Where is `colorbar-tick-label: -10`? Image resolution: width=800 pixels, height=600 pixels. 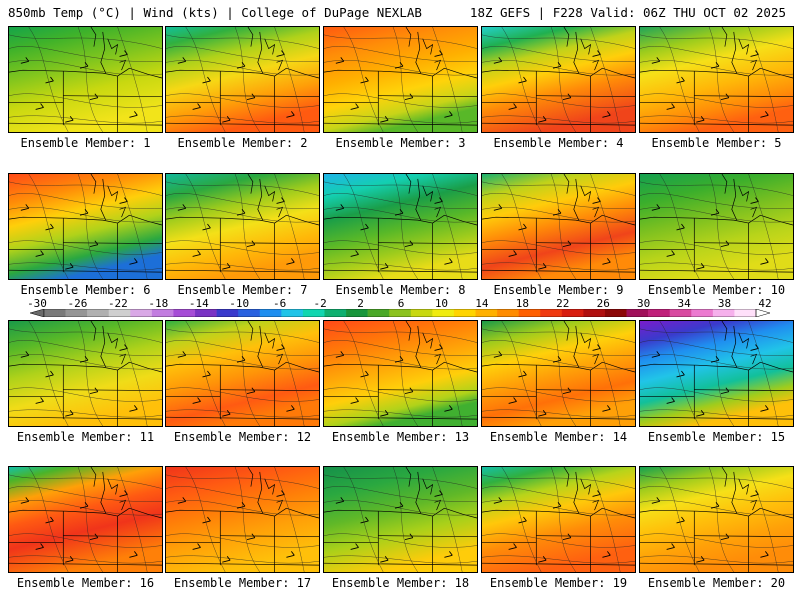 colorbar-tick-label: -10 is located at coordinates (239, 303).